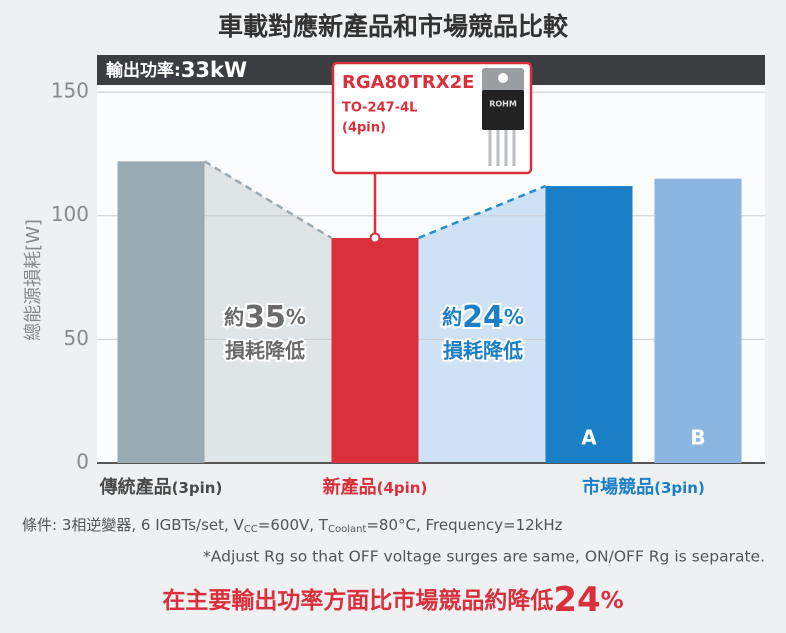 Image resolution: width=786 pixels, height=633 pixels. I want to click on bar-label: A, so click(589, 438).